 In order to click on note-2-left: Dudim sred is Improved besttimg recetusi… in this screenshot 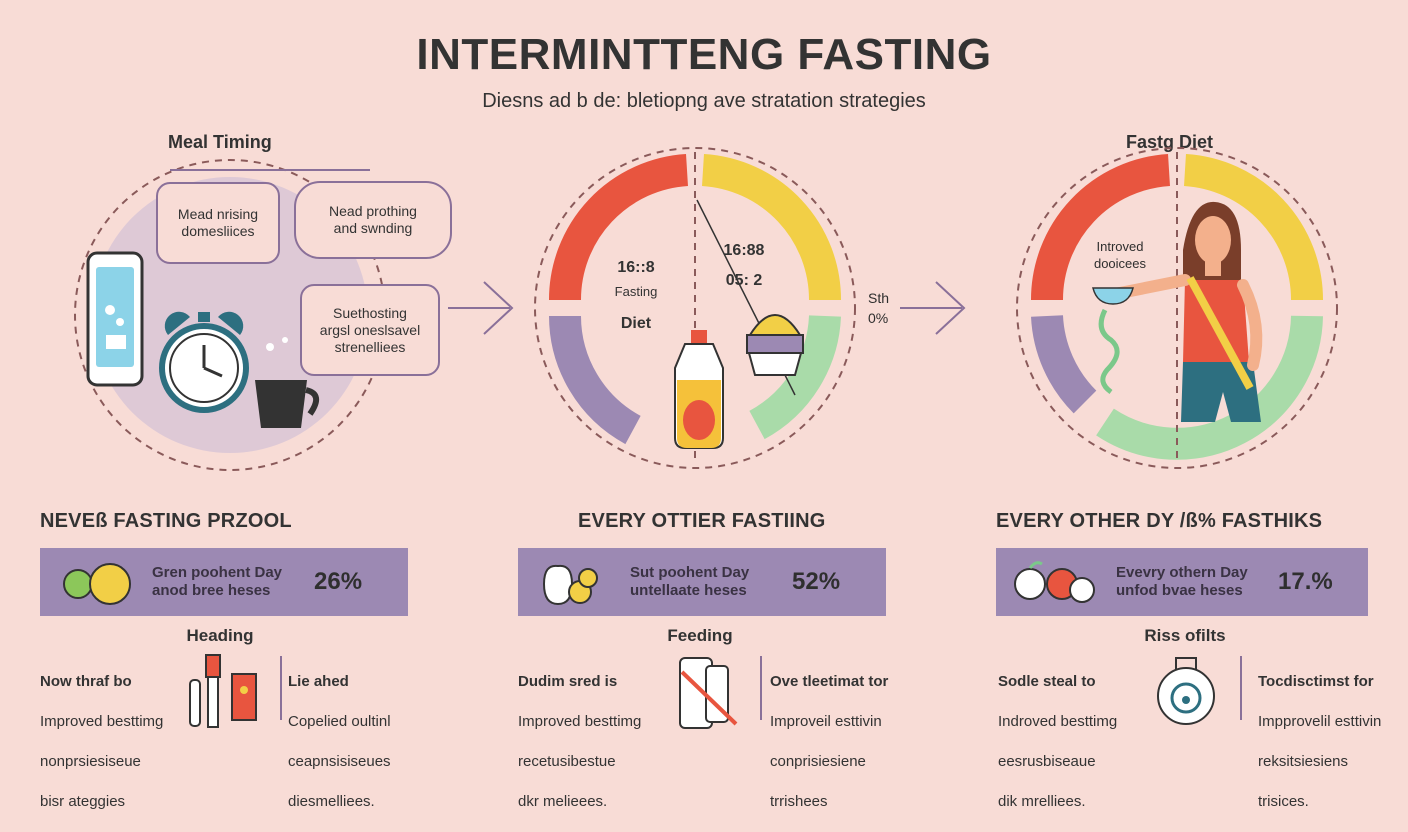, I will do `click(580, 741)`.